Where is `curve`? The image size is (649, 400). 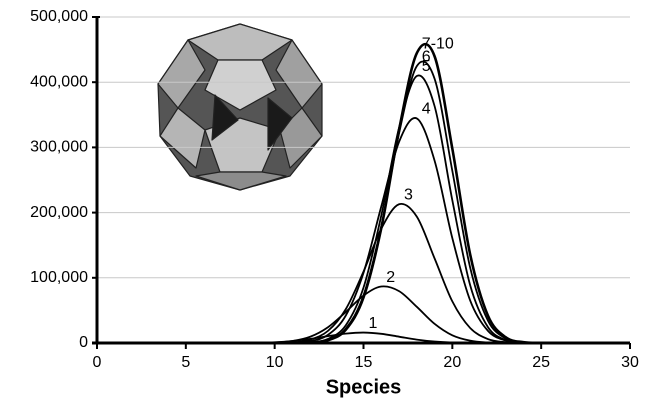 curve is located at coordinates (407, 314).